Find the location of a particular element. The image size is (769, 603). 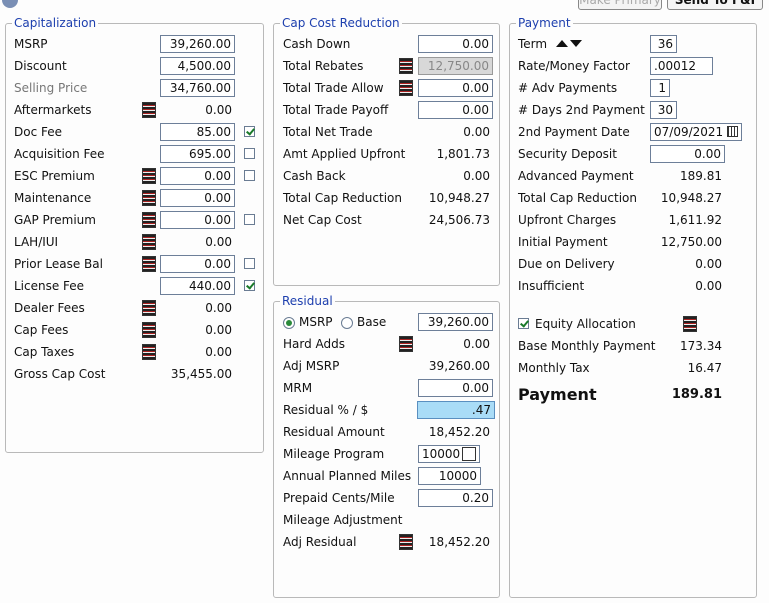

field-label: Adj Residual is located at coordinates (320, 542).